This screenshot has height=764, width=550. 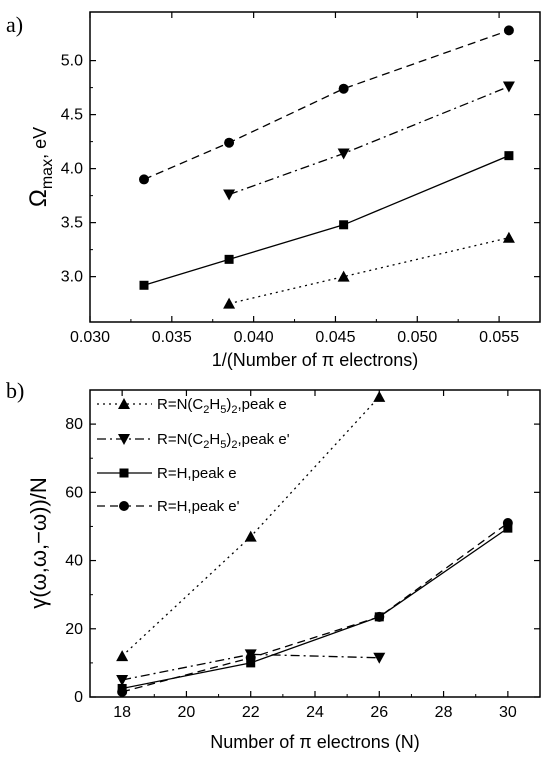 I want to click on y-axis-title-symbol: Ω, so click(x=38, y=198).